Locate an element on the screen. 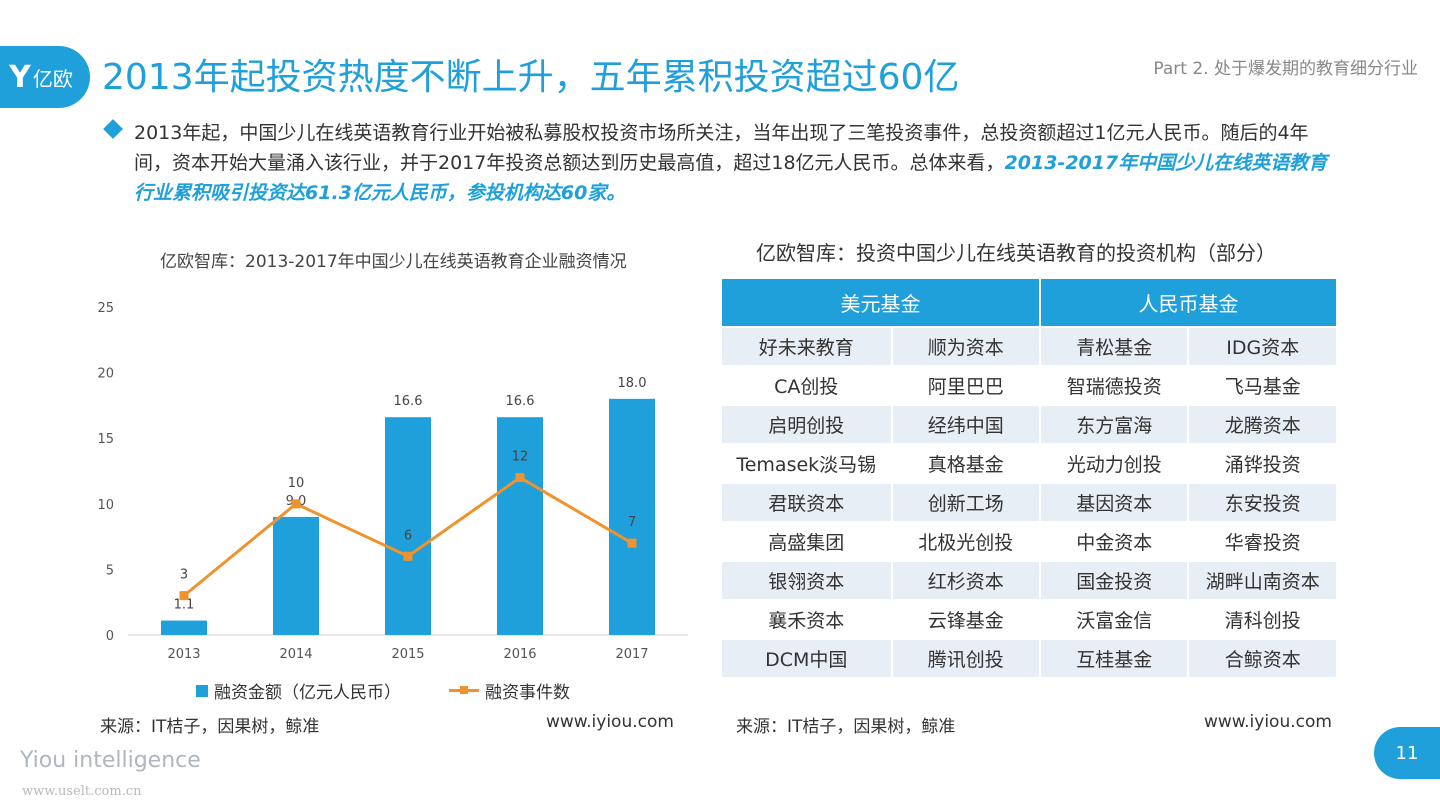 Image resolution: width=1440 pixels, height=810 pixels. y-tick-label: 5 is located at coordinates (110, 570).